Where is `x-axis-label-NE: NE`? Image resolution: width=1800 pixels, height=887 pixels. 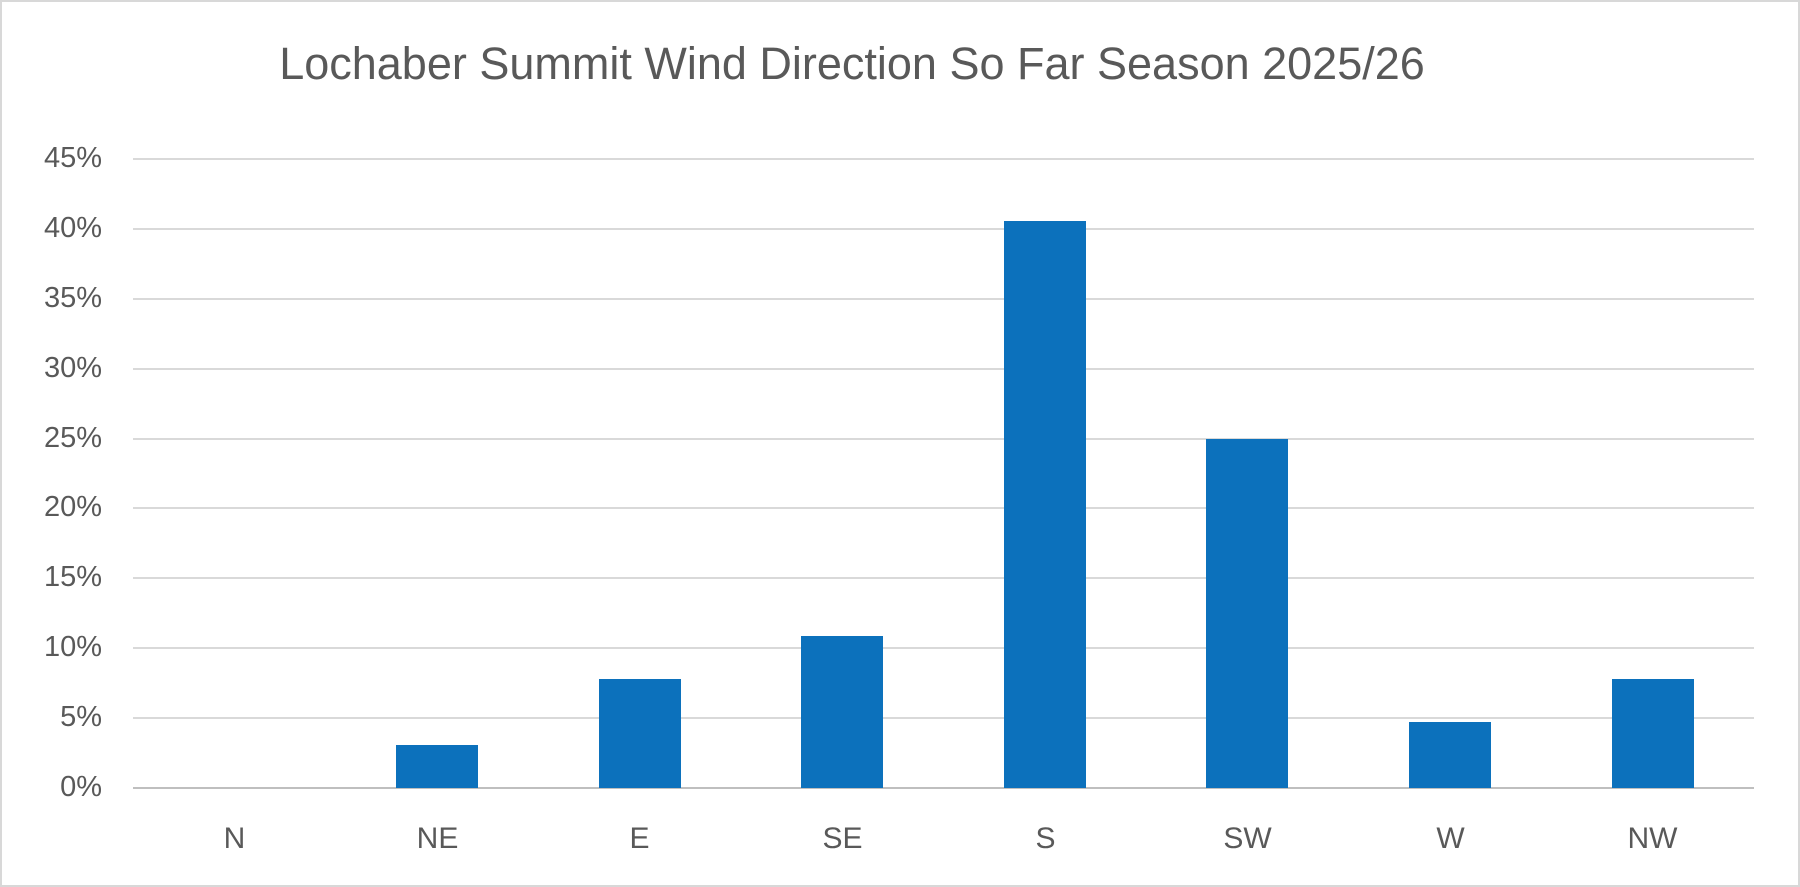 x-axis-label-NE: NE is located at coordinates (437, 838).